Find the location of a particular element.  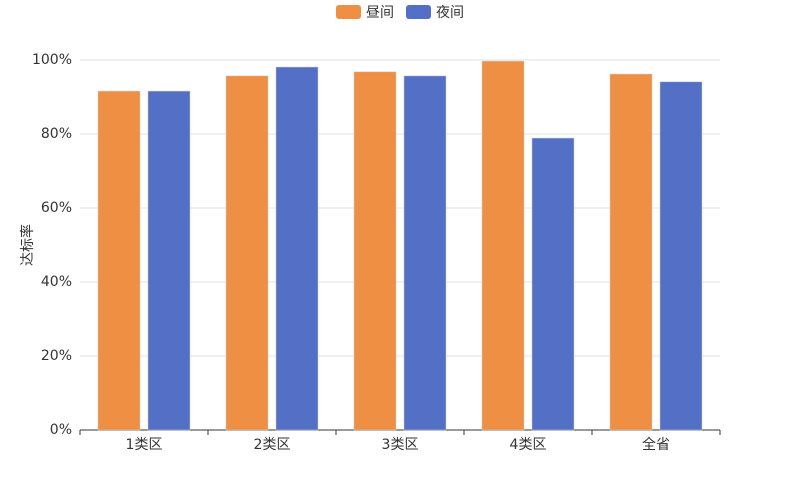

y-axis-title: 达标率 is located at coordinates (27, 245).